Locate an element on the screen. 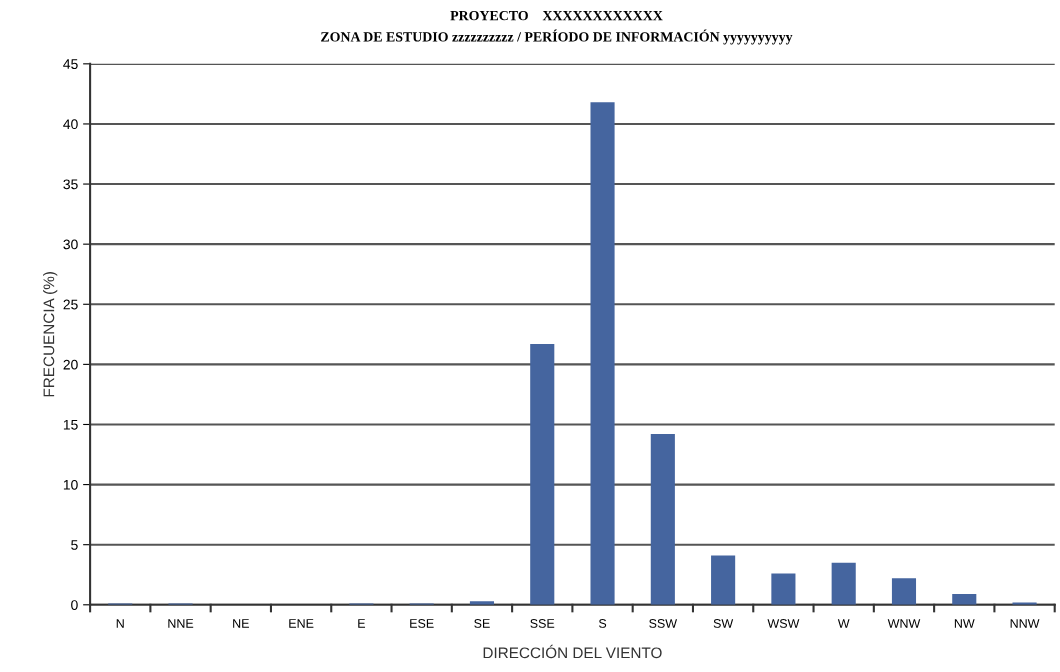  x-tick-label: W is located at coordinates (843, 623).